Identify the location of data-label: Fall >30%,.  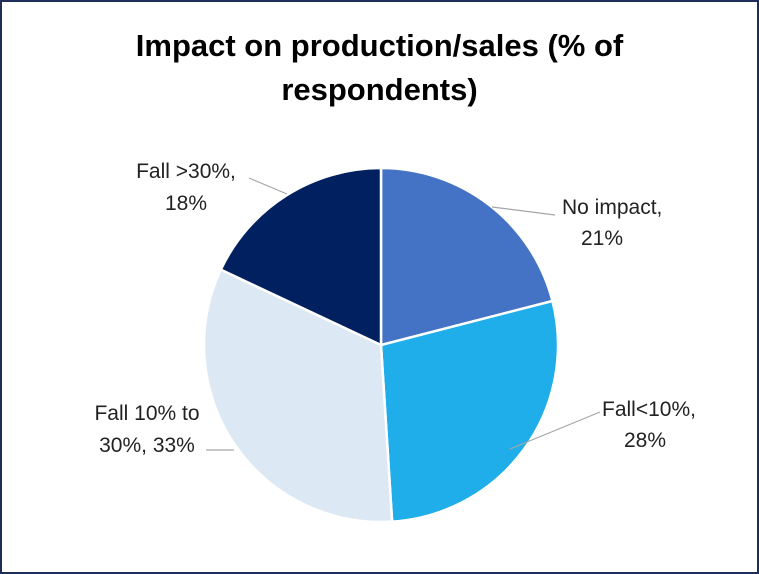
(186, 171).